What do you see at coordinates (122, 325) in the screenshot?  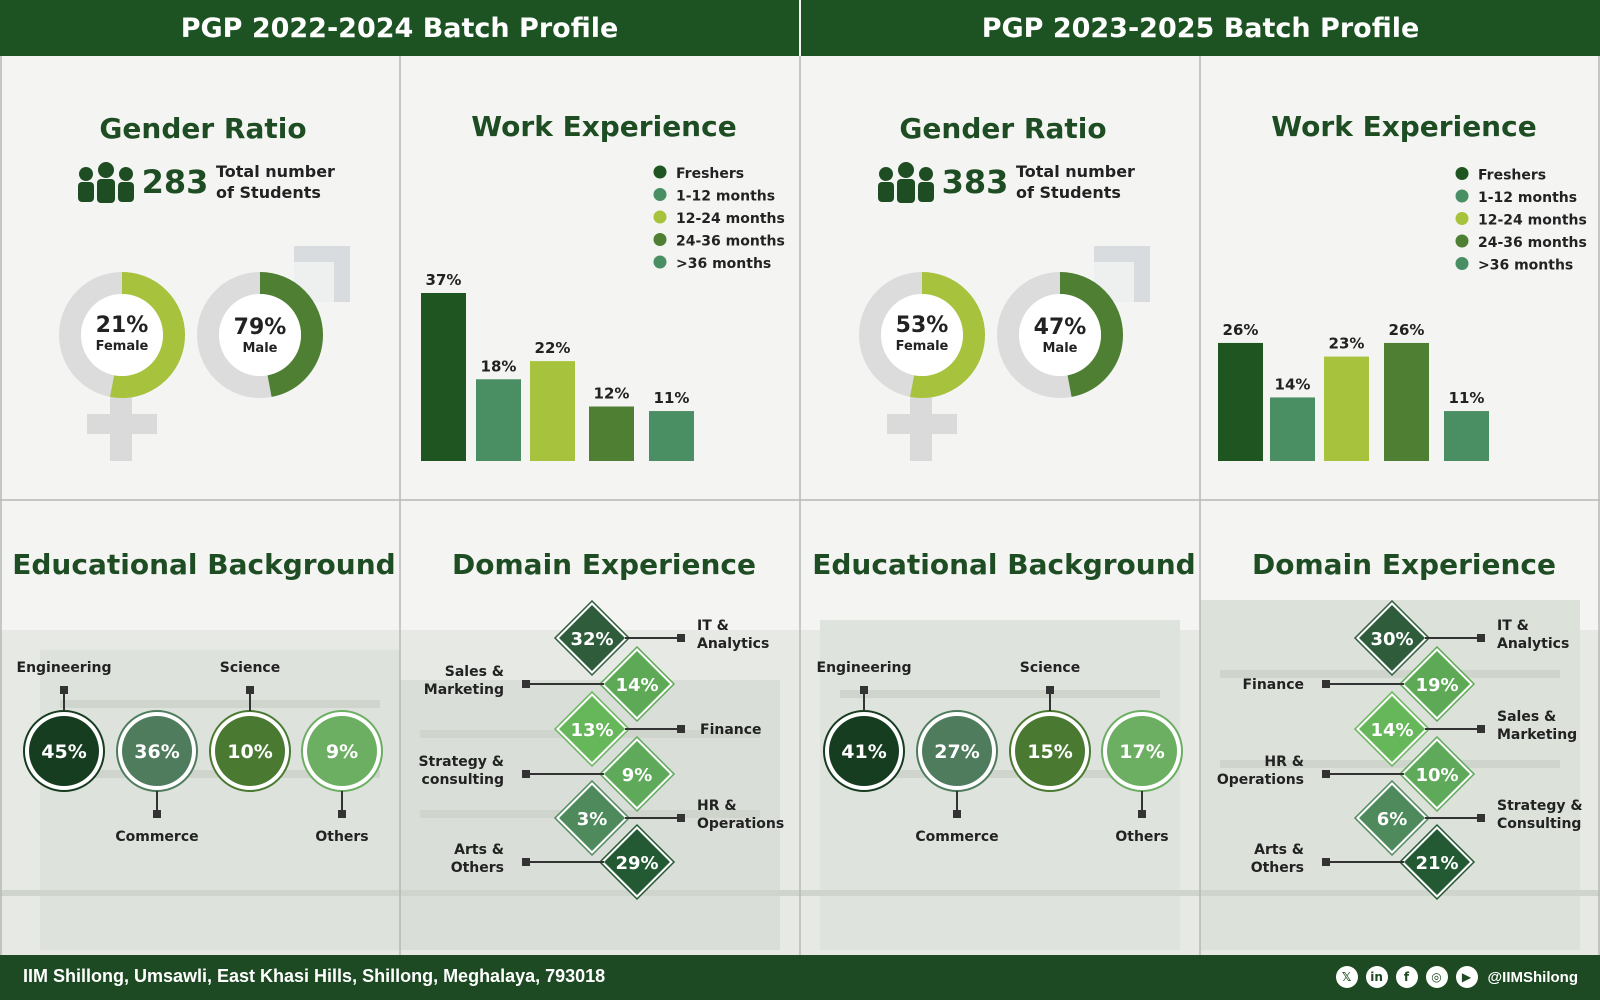 I see `female-percent: 21%` at bounding box center [122, 325].